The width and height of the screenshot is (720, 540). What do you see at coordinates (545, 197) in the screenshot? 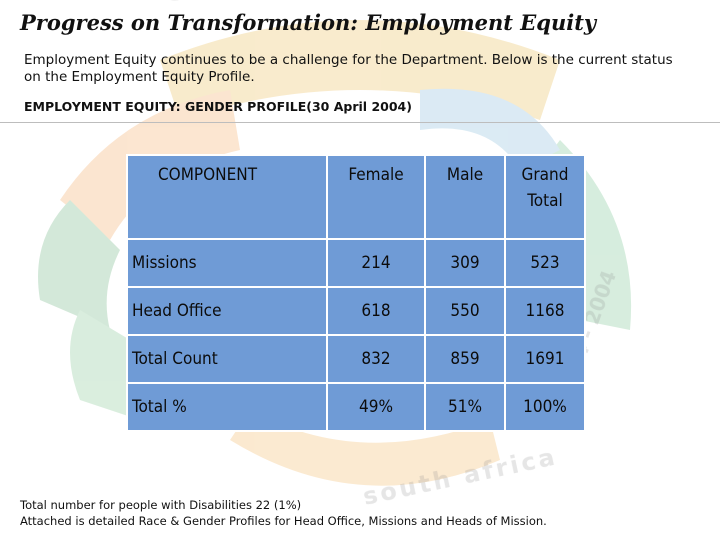
I see `header-grand-total: Grand Total` at bounding box center [545, 197].